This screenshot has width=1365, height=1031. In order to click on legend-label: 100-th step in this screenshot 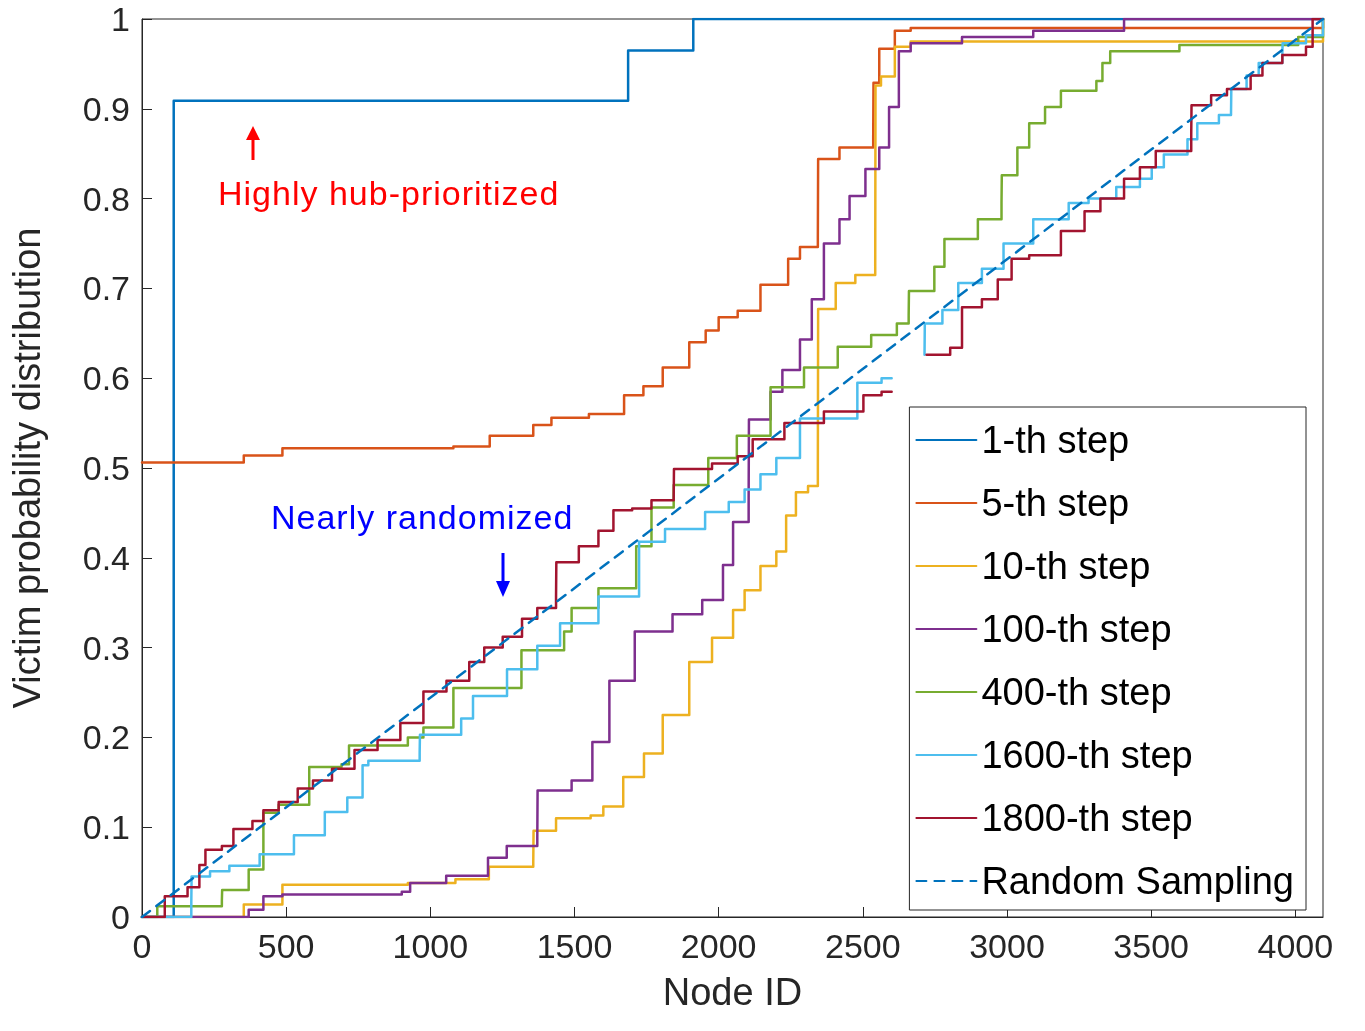, I will do `click(1076, 629)`.